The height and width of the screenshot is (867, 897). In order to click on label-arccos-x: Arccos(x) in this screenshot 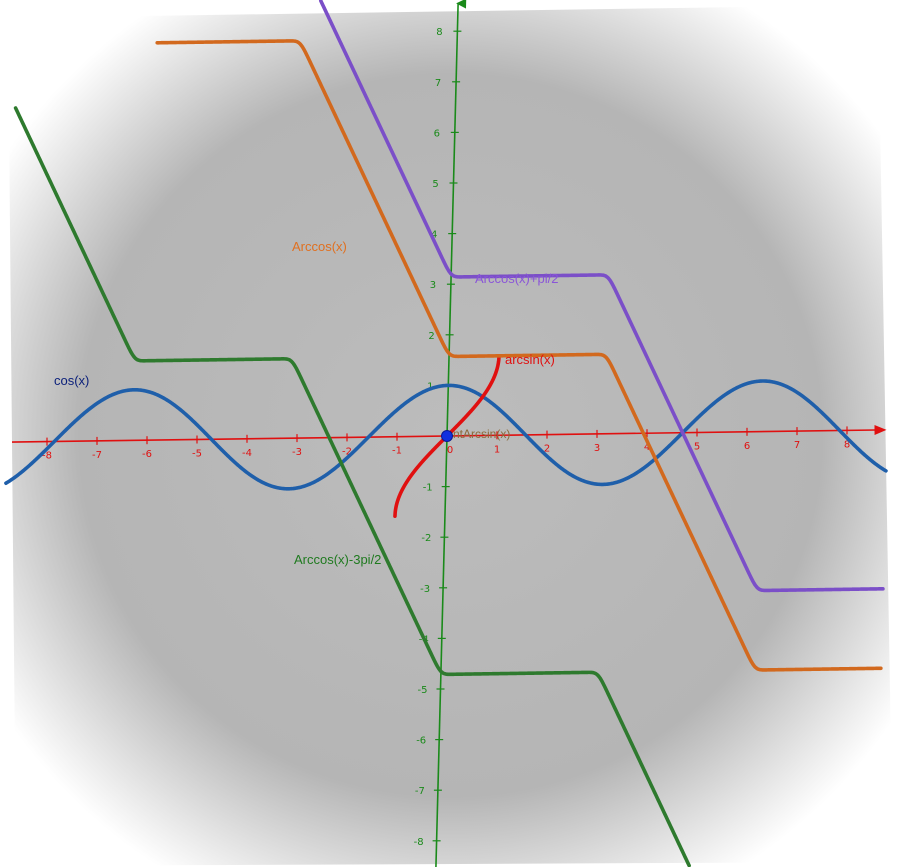, I will do `click(319, 246)`.